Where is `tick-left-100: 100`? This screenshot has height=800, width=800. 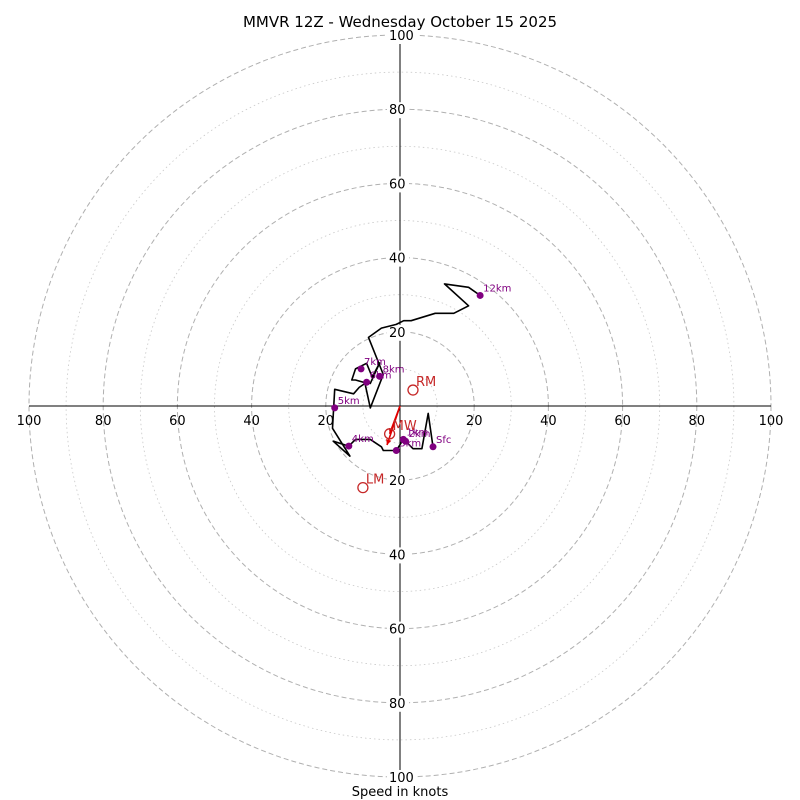
tick-left-100: 100 is located at coordinates (29, 421).